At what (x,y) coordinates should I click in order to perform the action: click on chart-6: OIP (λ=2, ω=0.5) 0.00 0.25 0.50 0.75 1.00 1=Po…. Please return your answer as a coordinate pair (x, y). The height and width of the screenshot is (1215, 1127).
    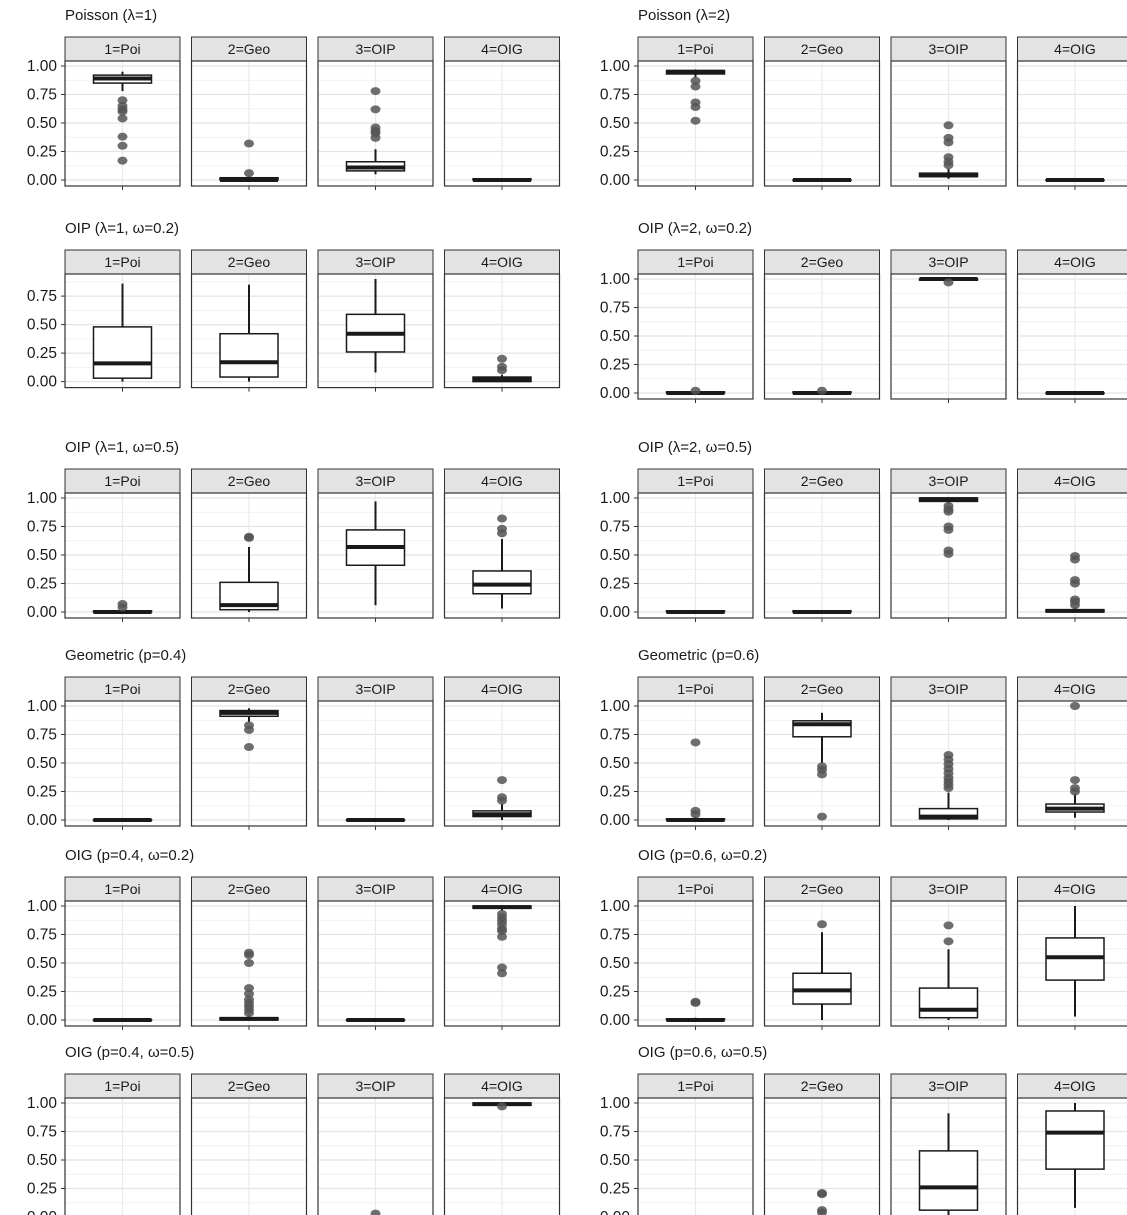
    Looking at the image, I should click on (863, 530).